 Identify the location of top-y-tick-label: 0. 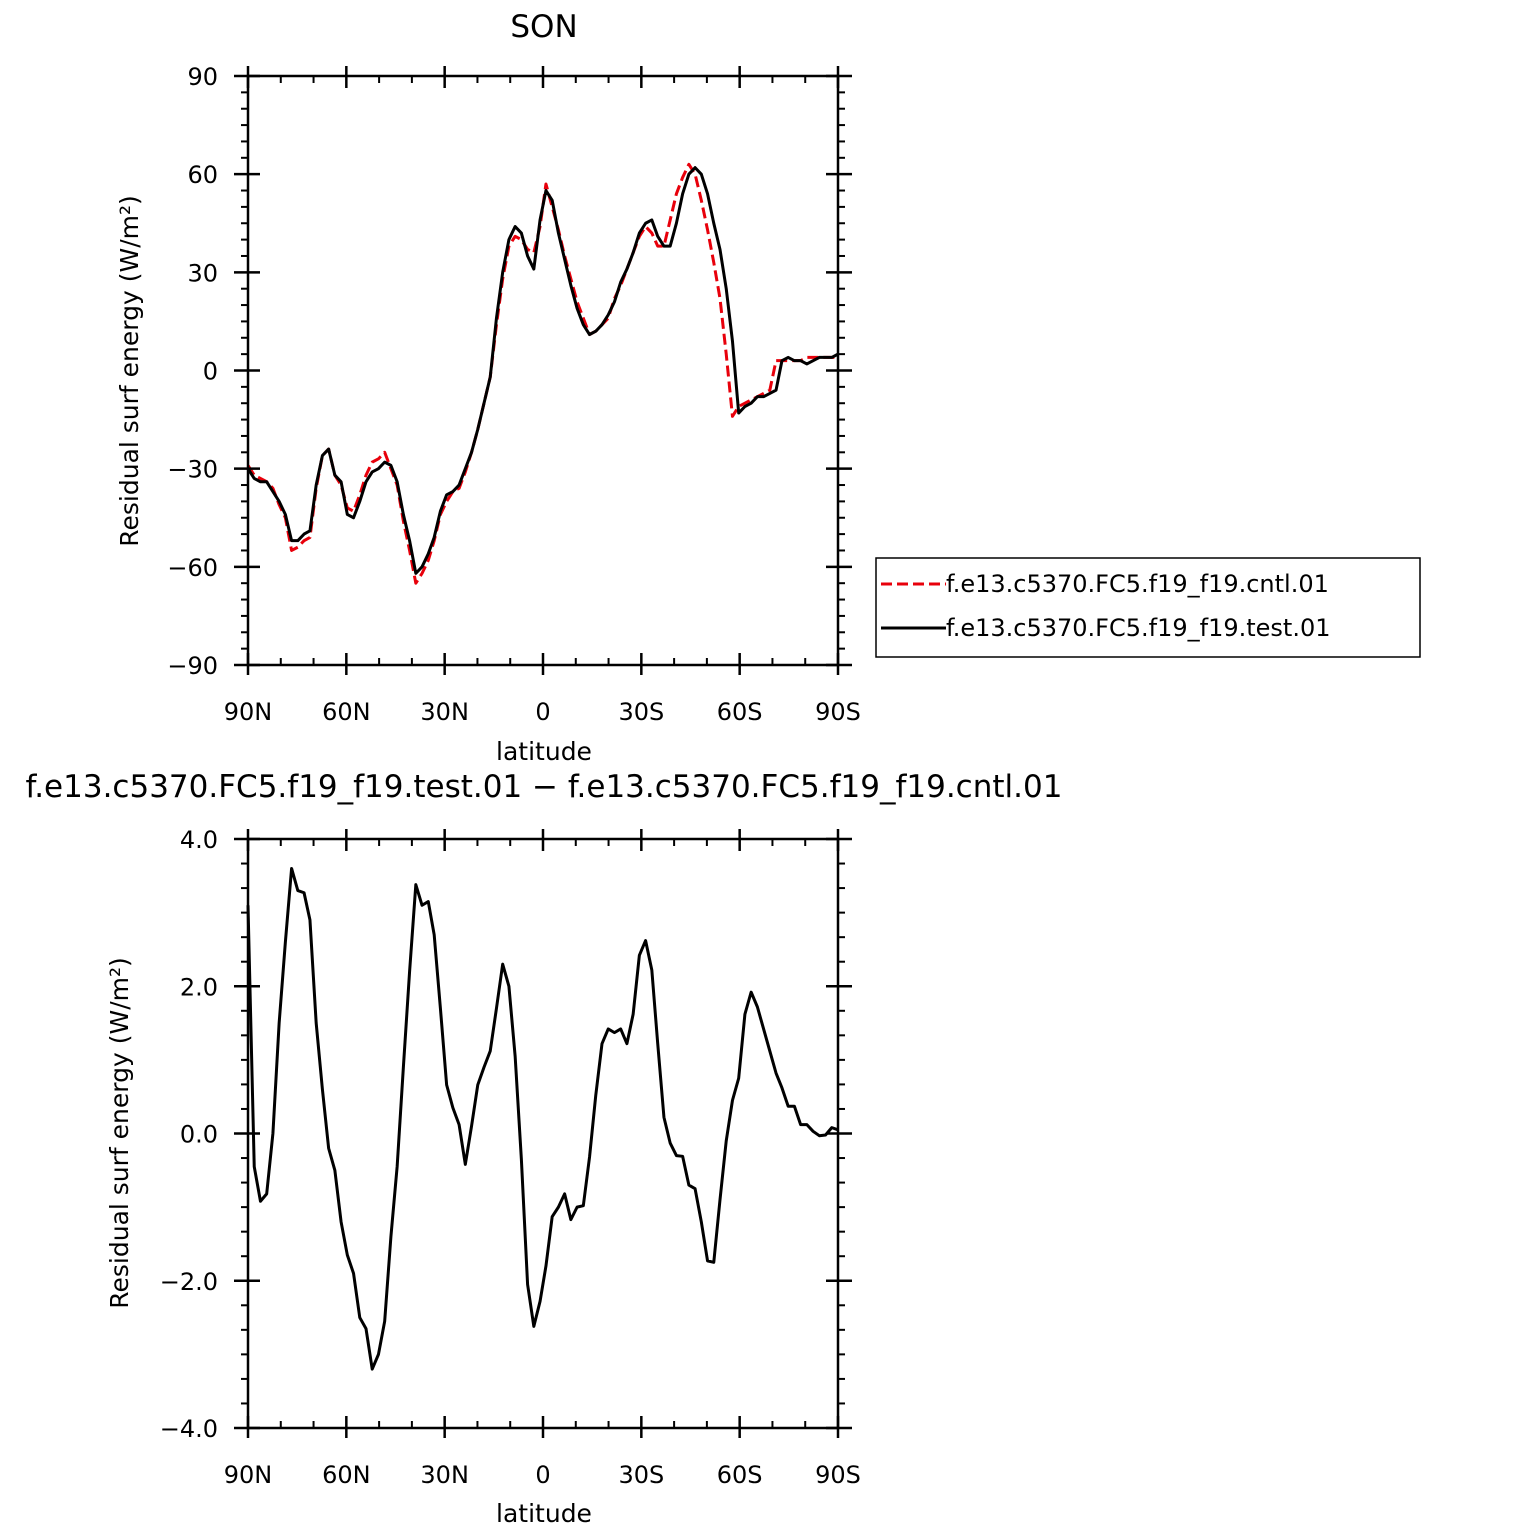
(210, 372).